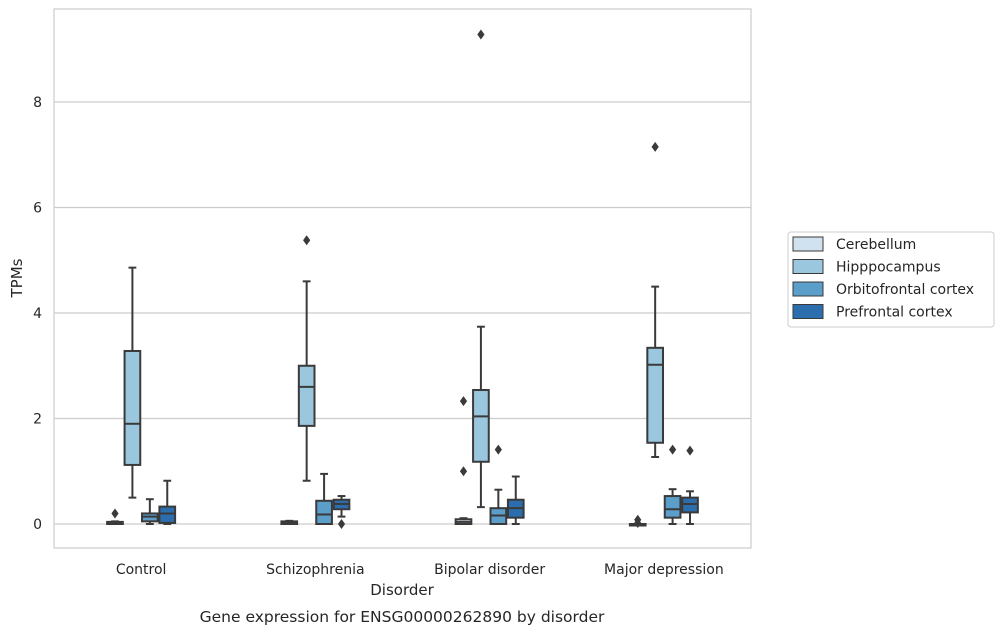  I want to click on x-tick-label: Bipolar disorder, so click(489, 570).